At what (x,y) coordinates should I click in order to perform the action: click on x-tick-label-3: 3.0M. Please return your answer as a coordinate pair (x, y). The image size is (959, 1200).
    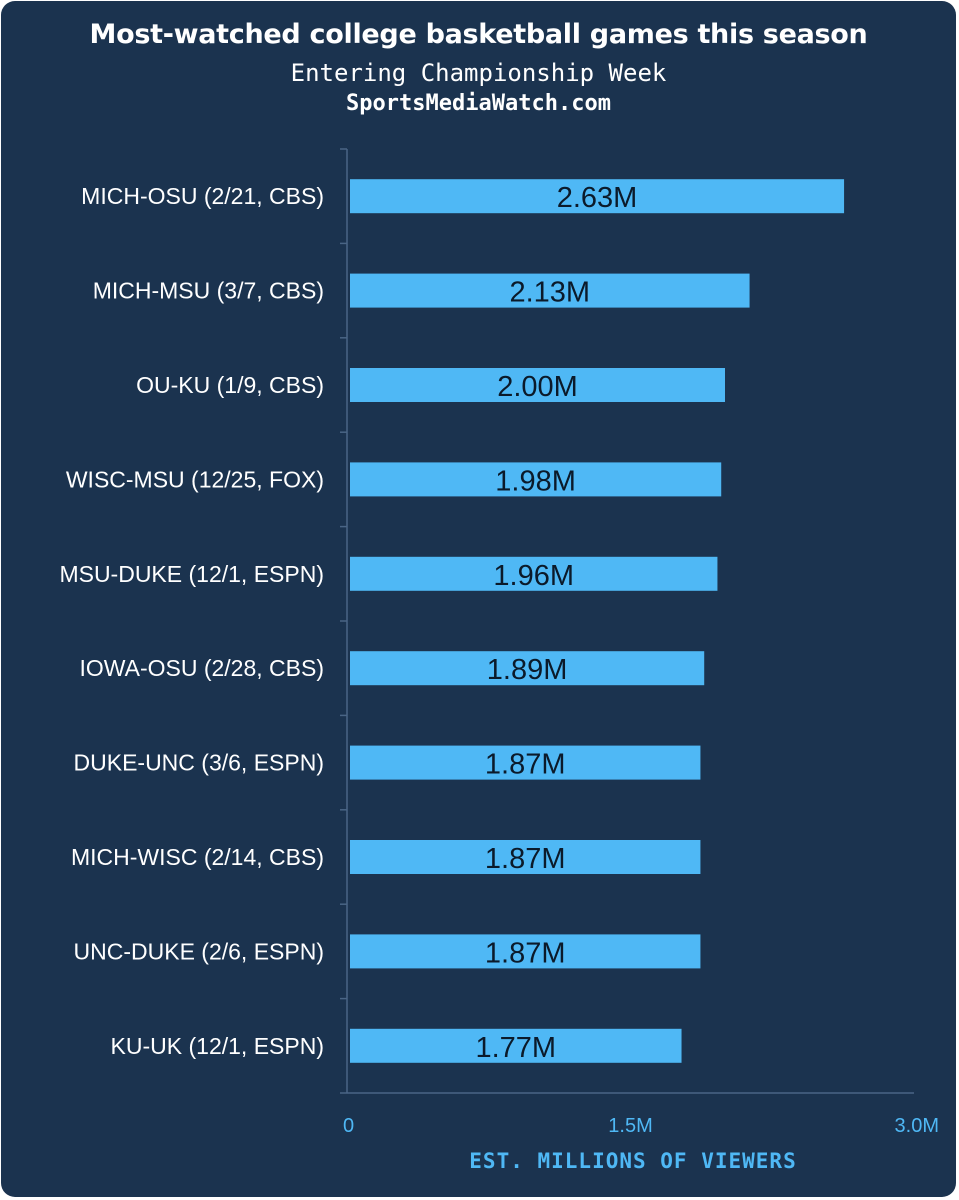
    Looking at the image, I should click on (917, 1126).